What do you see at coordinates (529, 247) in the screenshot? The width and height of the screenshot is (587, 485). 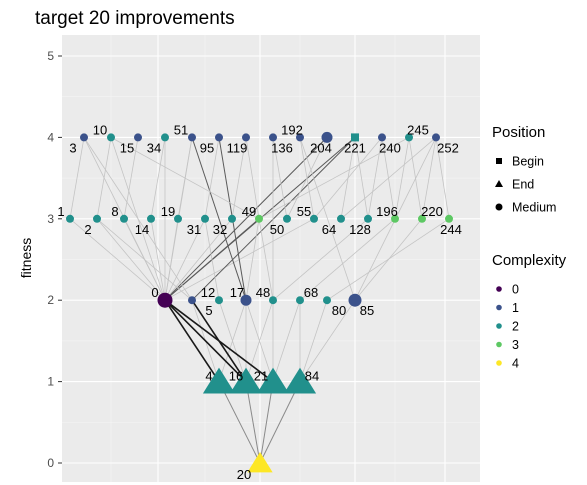 I see `legend: Position Begin End Medium Complexity 0 1 2 3 4` at bounding box center [529, 247].